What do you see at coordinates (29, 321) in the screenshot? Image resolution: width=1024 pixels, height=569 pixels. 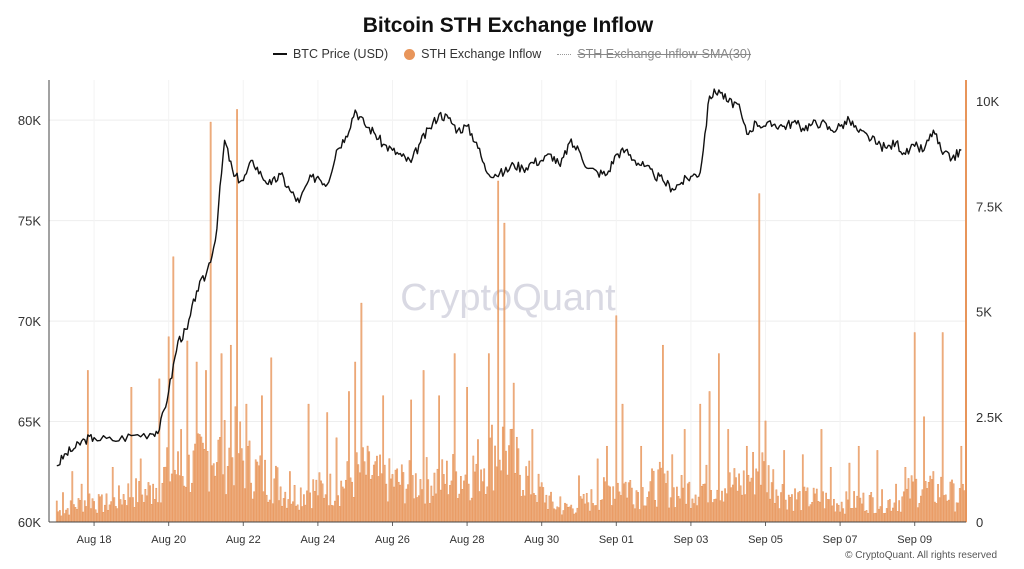 I see `y-left-tick-label: 70K` at bounding box center [29, 321].